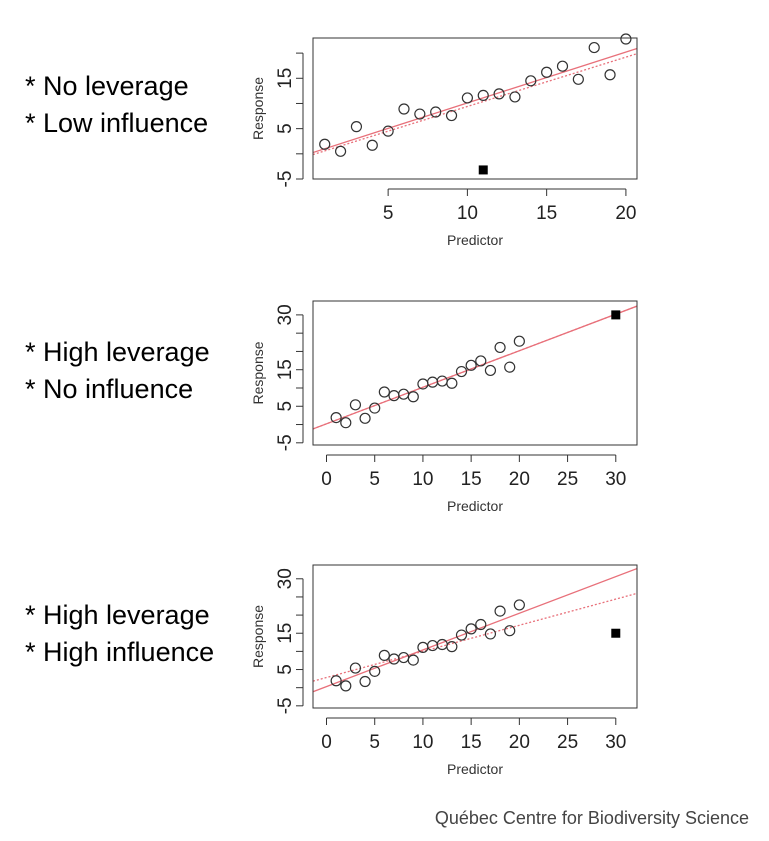 The height and width of the screenshot is (841, 769). What do you see at coordinates (120, 652) in the screenshot?
I see `label-influence: * High influence` at bounding box center [120, 652].